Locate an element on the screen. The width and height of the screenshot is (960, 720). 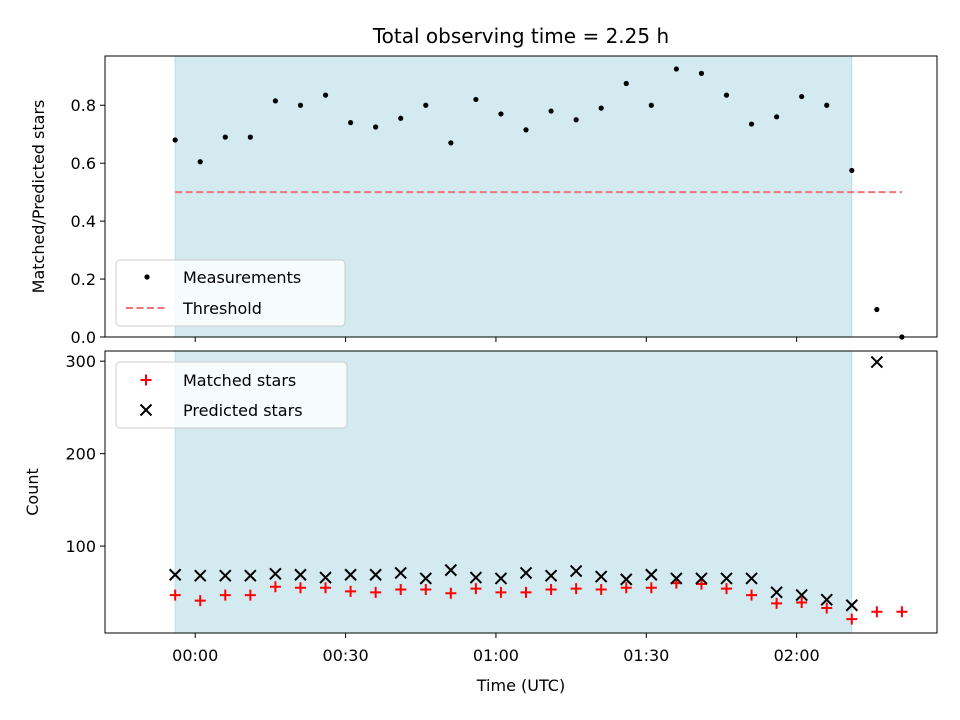
count-legend: Matched stars Predicted stars is located at coordinates (231, 395).